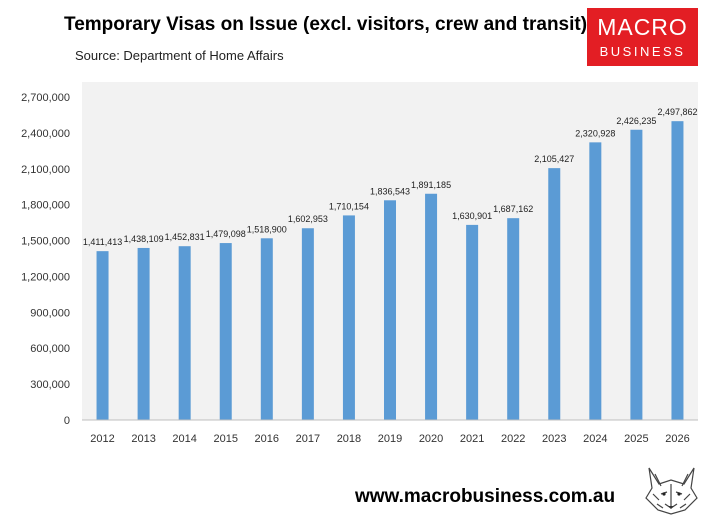 Image resolution: width=714 pixels, height=521 pixels. What do you see at coordinates (485, 496) in the screenshot?
I see `footer-url: www.macrobusiness.com.au` at bounding box center [485, 496].